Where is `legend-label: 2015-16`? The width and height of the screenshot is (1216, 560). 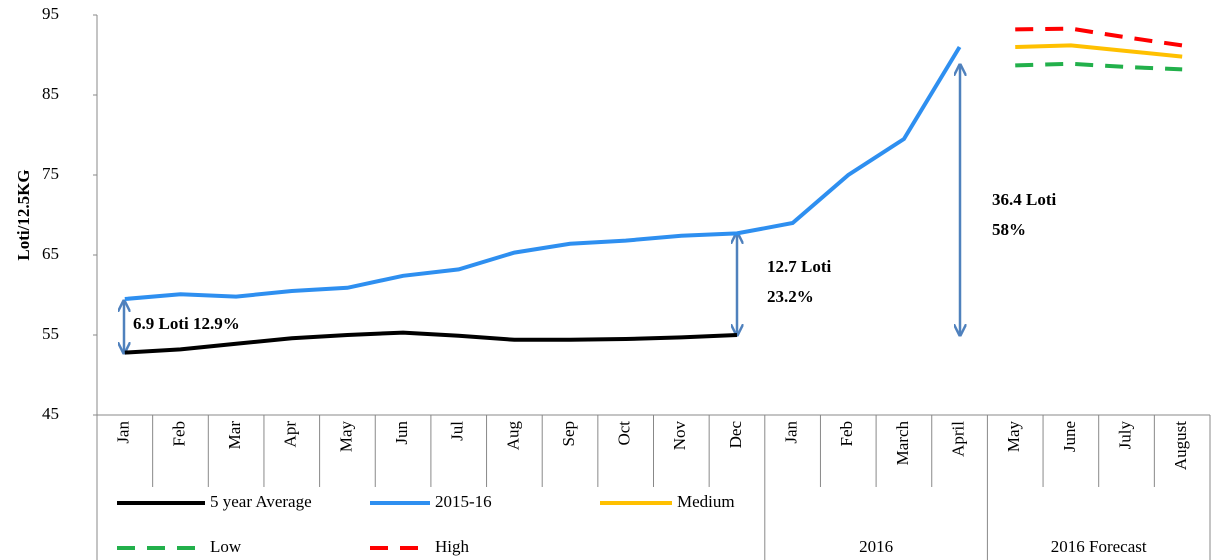
legend-label: 2015-16 is located at coordinates (463, 501).